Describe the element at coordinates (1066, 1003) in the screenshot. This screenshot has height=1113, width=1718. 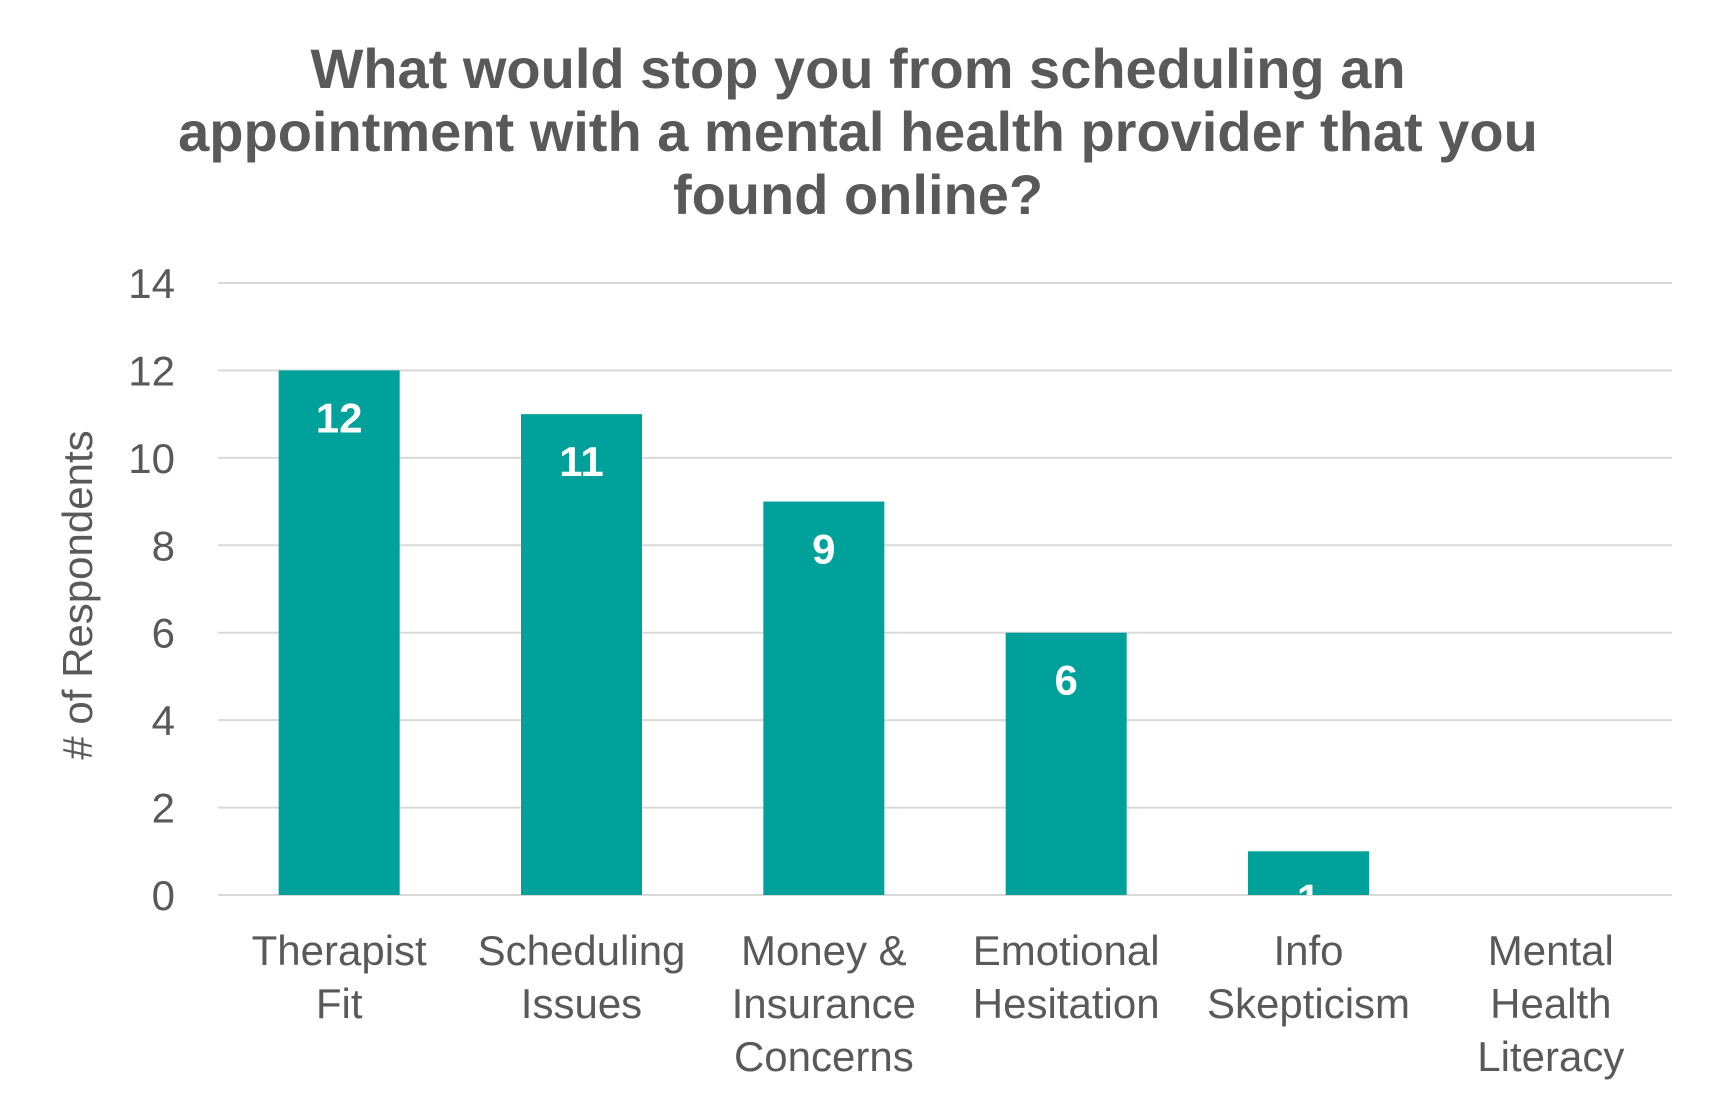
I see `x-tick-label: Hesitation` at that location.